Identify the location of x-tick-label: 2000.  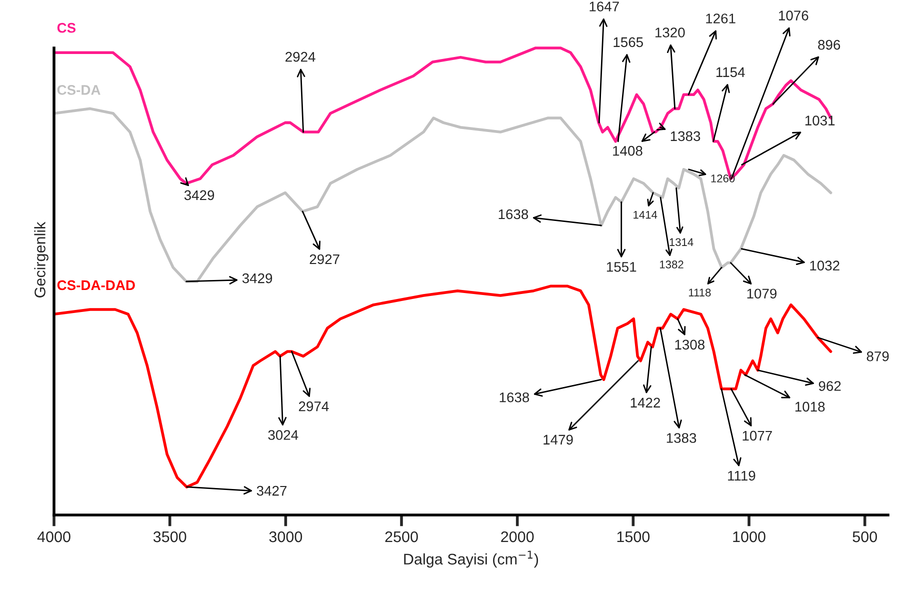
(517, 536).